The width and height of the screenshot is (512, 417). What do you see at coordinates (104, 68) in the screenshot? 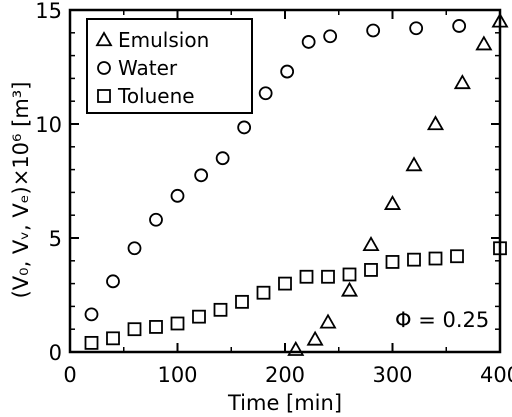
I see `legend-water-marker` at bounding box center [104, 68].